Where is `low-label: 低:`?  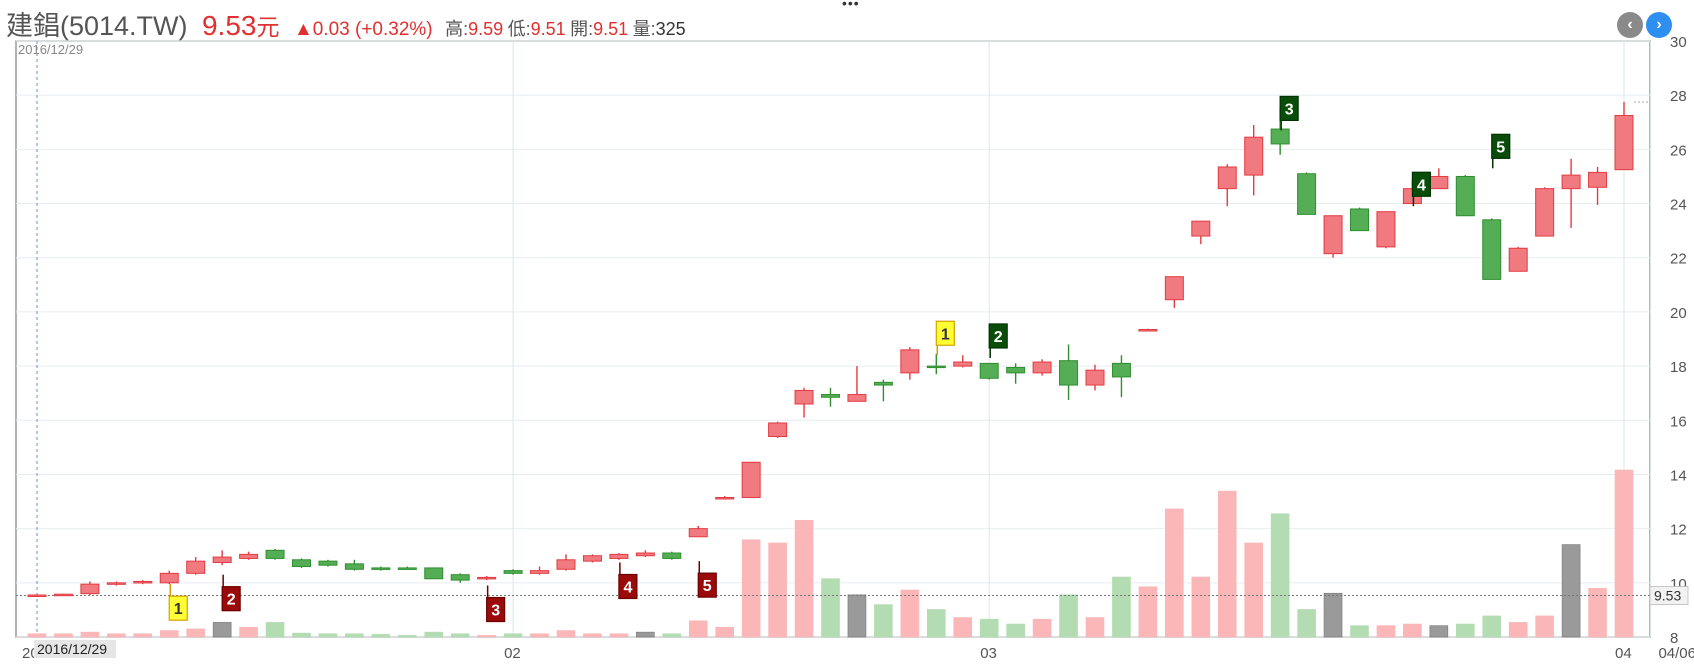
low-label: 低: is located at coordinates (519, 29).